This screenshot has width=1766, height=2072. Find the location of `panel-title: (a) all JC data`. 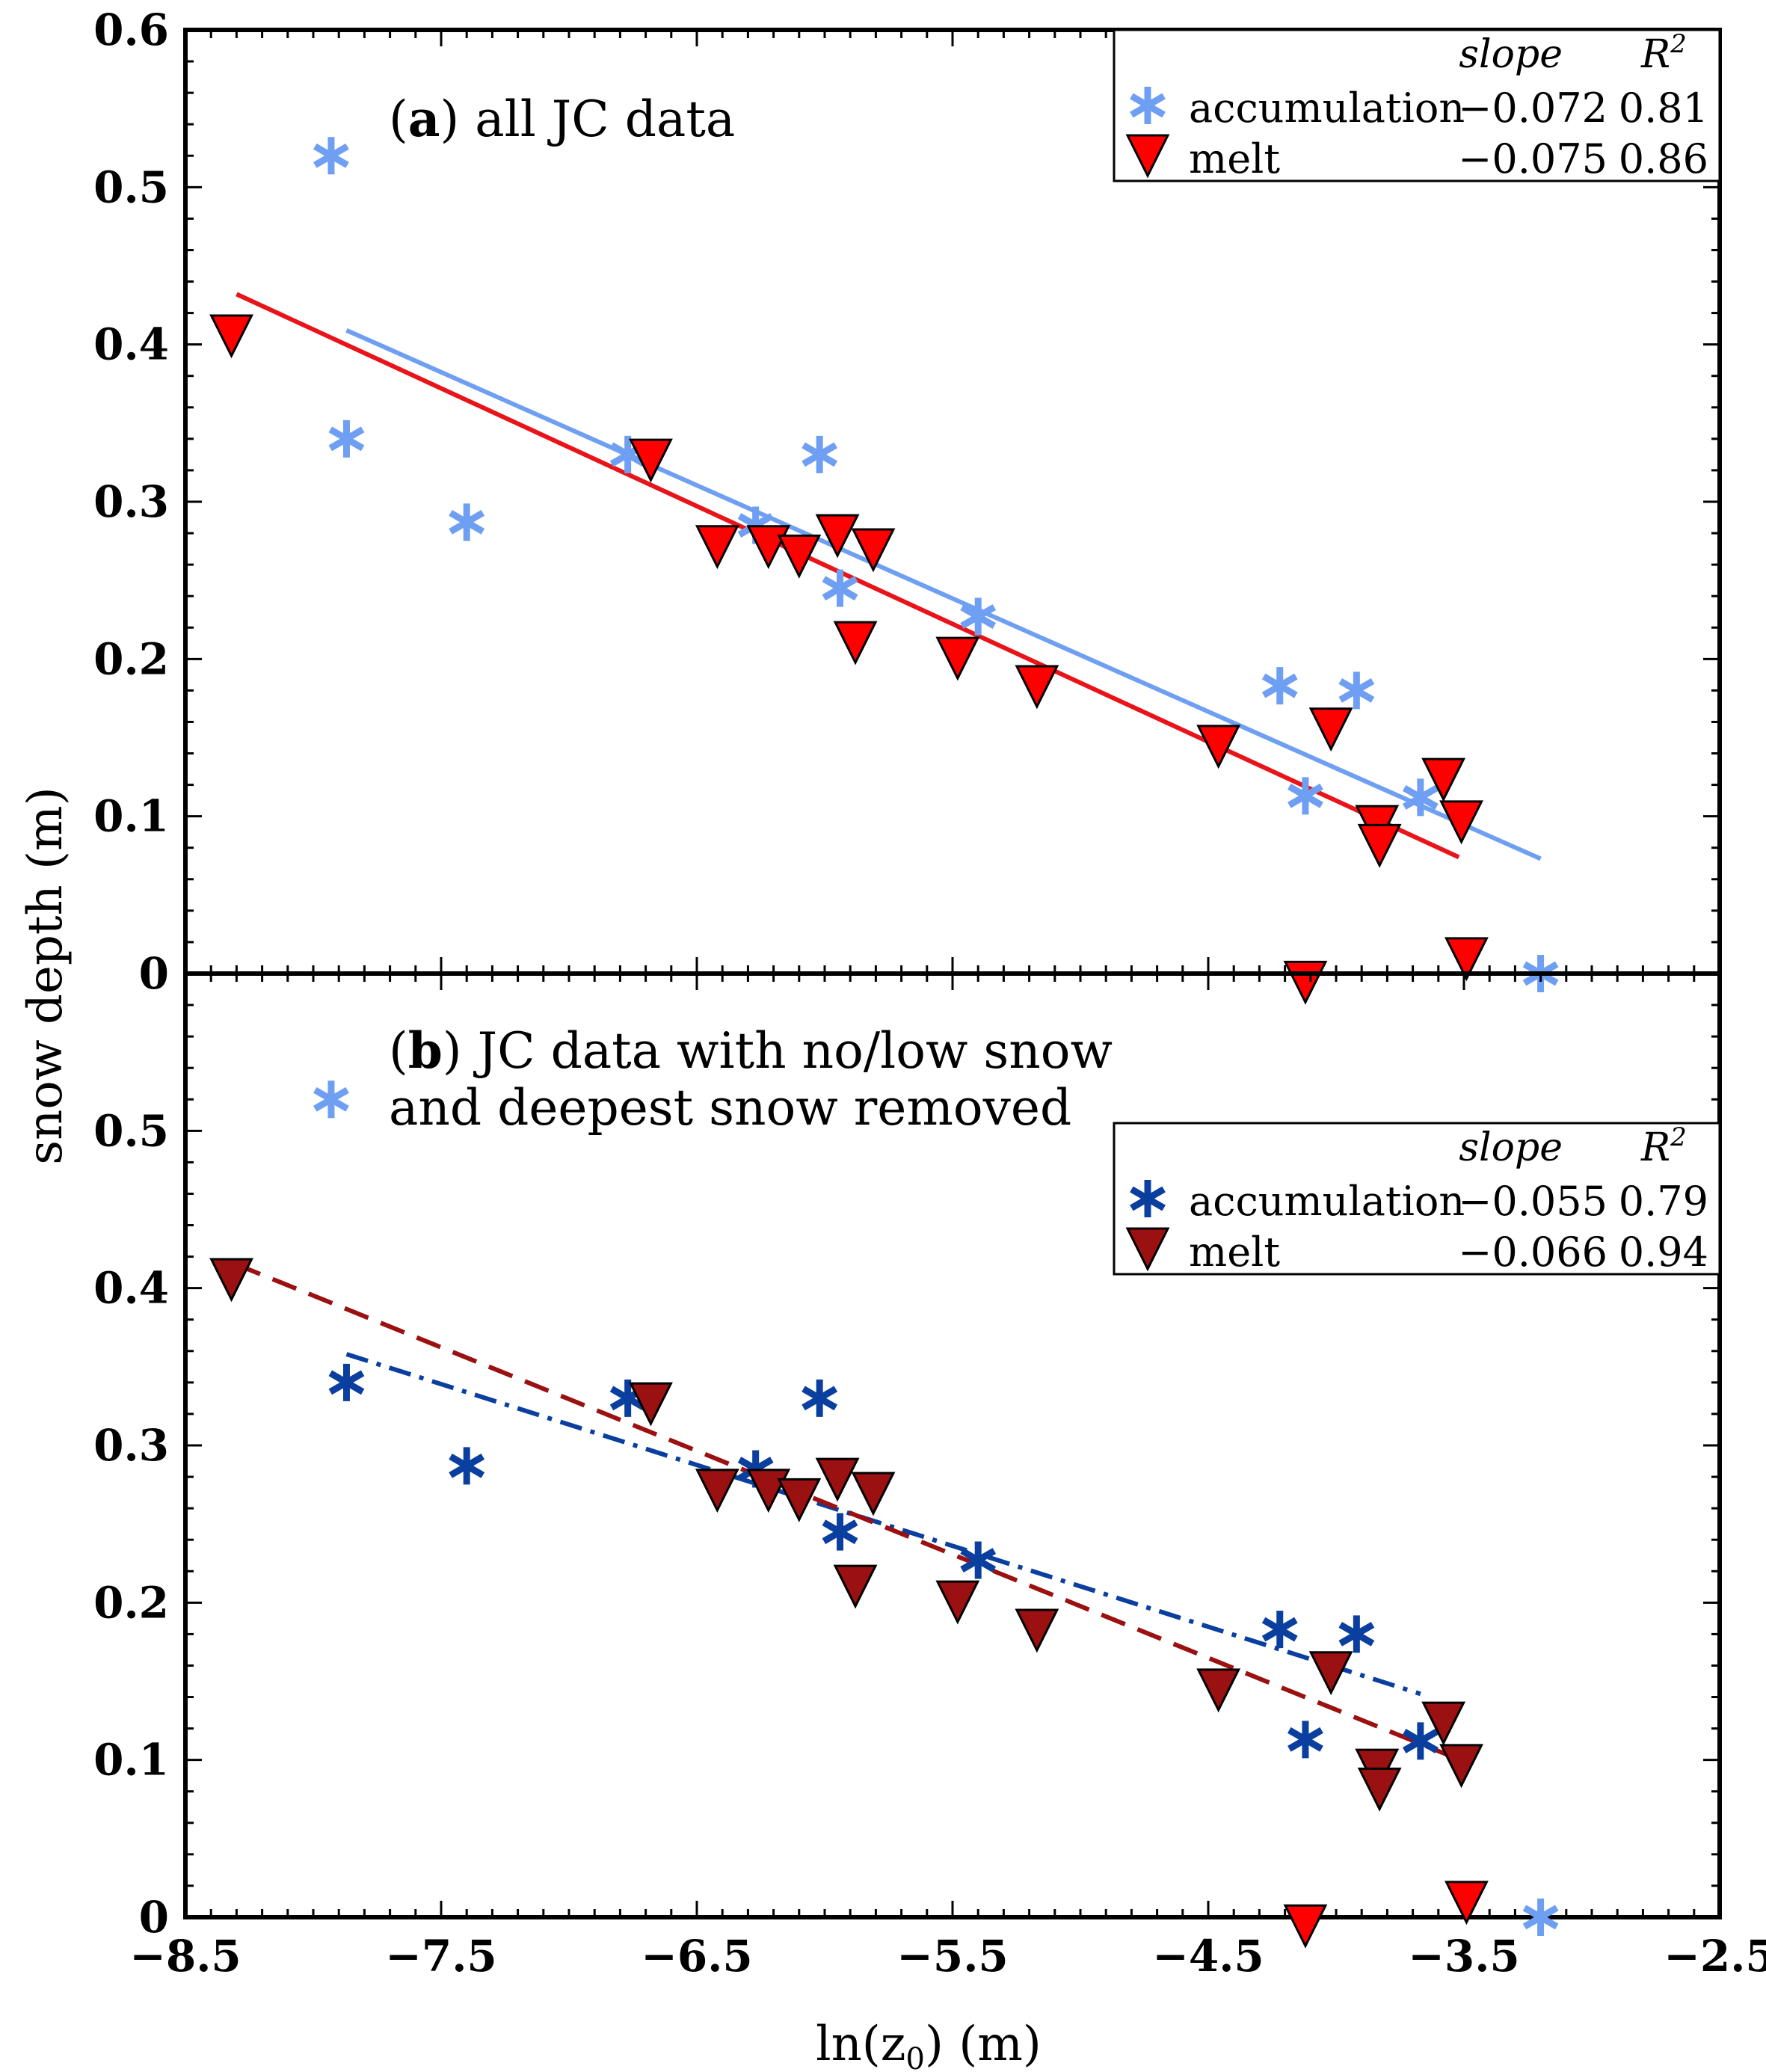

panel-title: (a) all JC data is located at coordinates (562, 119).